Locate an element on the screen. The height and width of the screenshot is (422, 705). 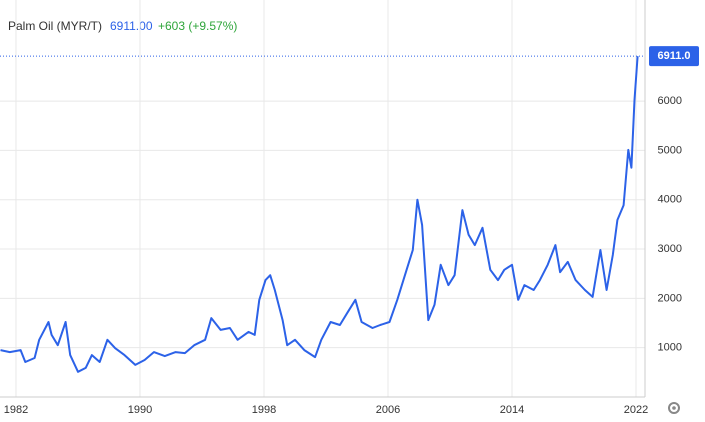
settings-icon is located at coordinates (674, 408).